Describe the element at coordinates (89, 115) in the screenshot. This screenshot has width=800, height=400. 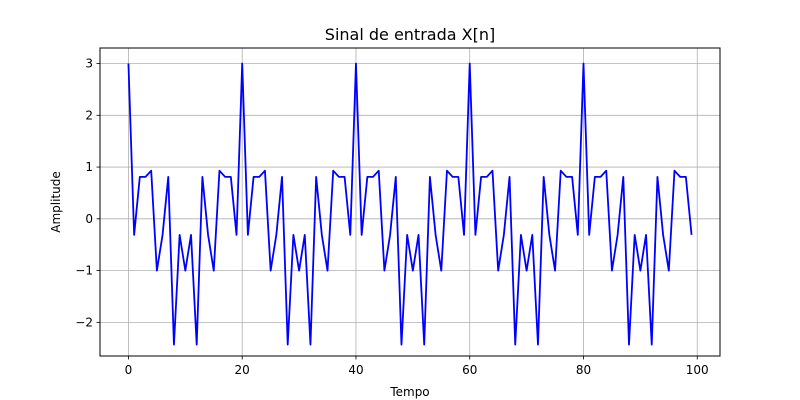
I see `y-tick-label: 2` at that location.